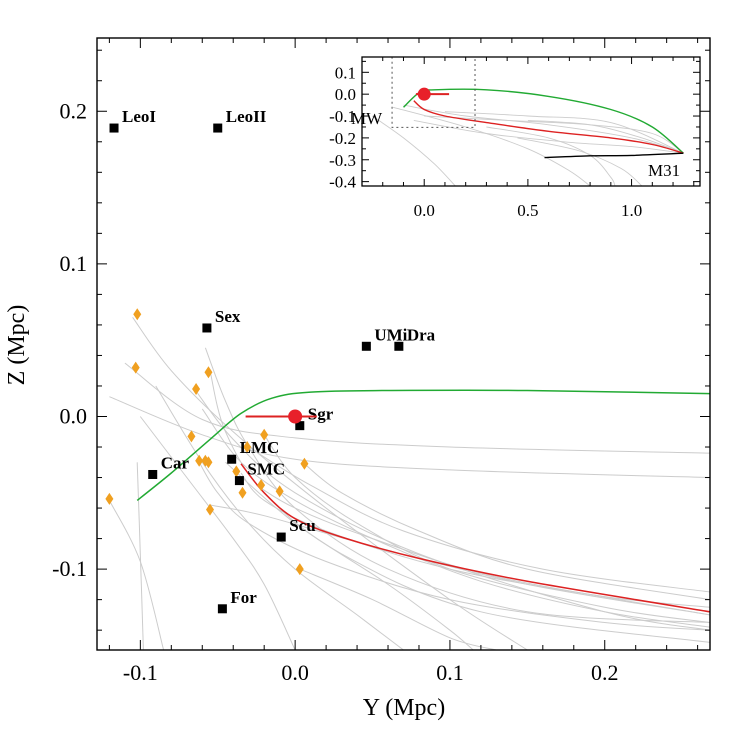  What do you see at coordinates (140, 672) in the screenshot?
I see `x-tick-label: -0.1` at bounding box center [140, 672].